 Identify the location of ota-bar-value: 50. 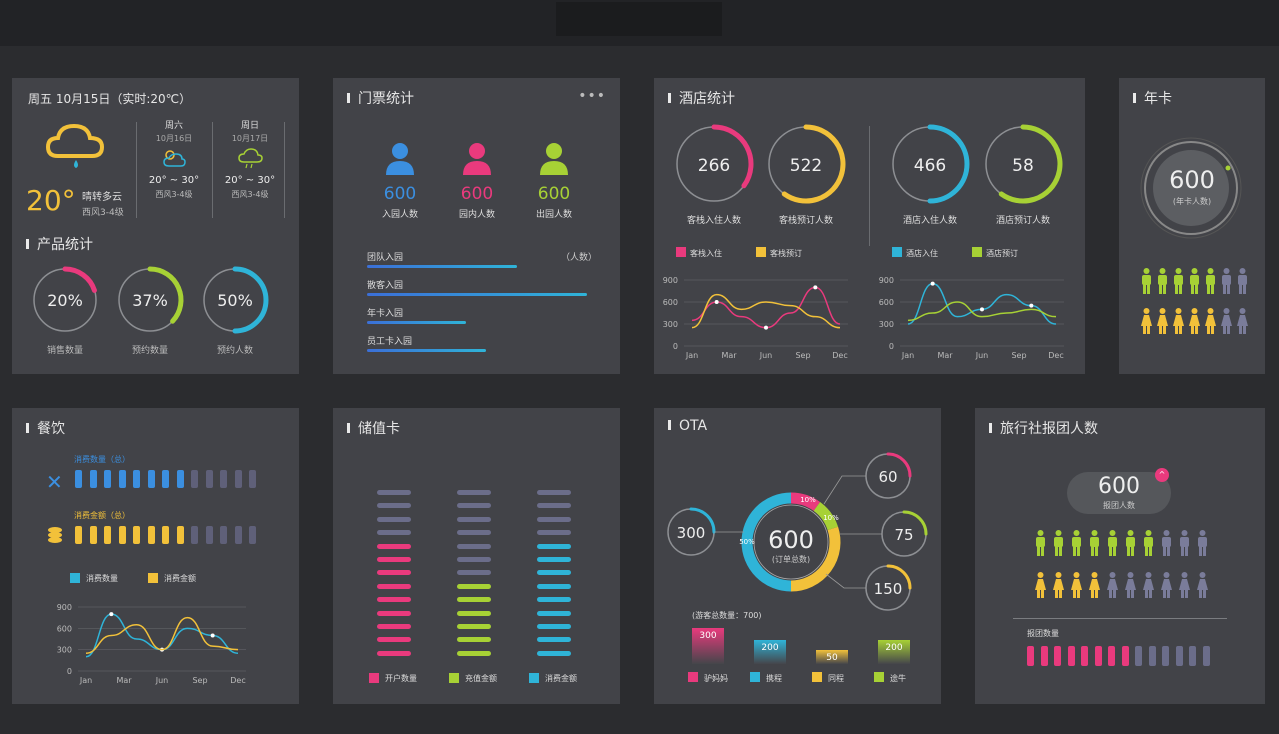
(832, 658).